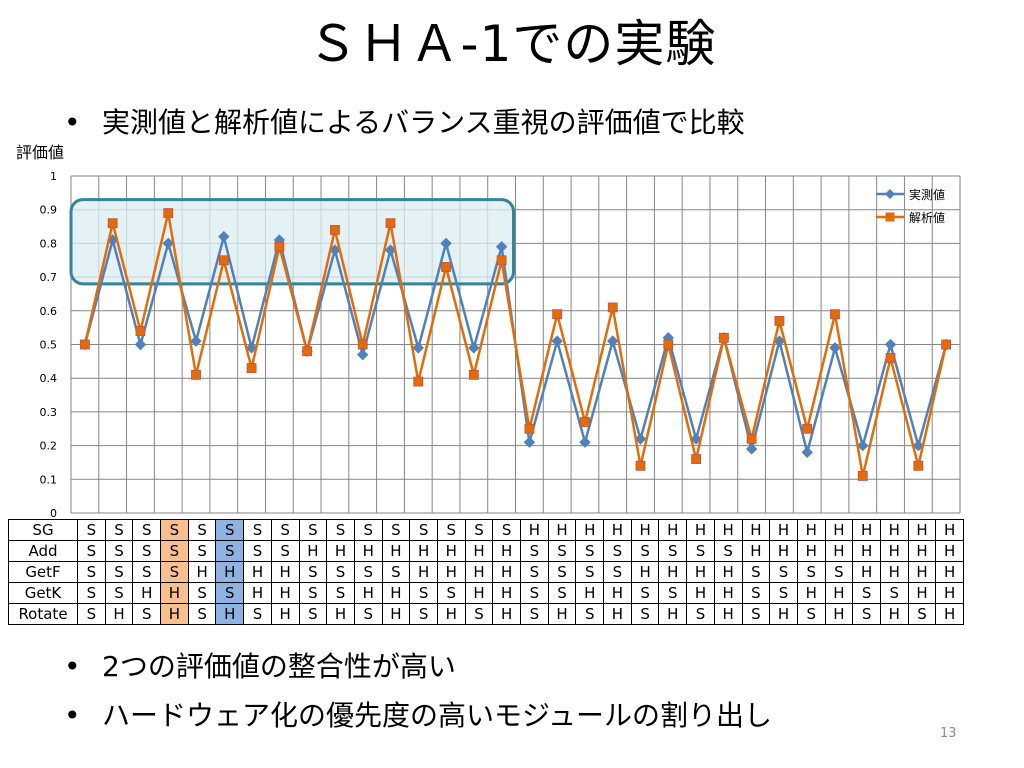 Image resolution: width=1024 pixels, height=768 pixels. I want to click on table-row: SG S S S S S S S S S S S S S S S S H H H H H H H H H H H H H H H H, so click(486, 530).